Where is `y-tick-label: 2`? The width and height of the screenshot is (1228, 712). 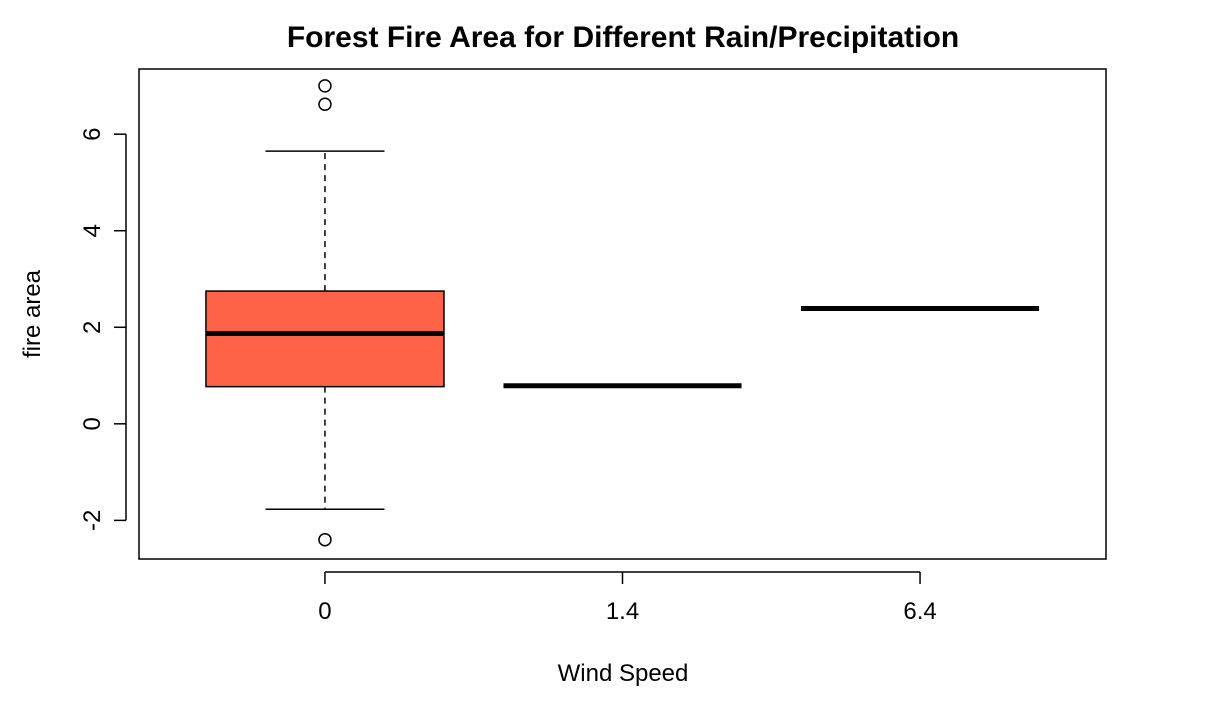 y-tick-label: 2 is located at coordinates (92, 327).